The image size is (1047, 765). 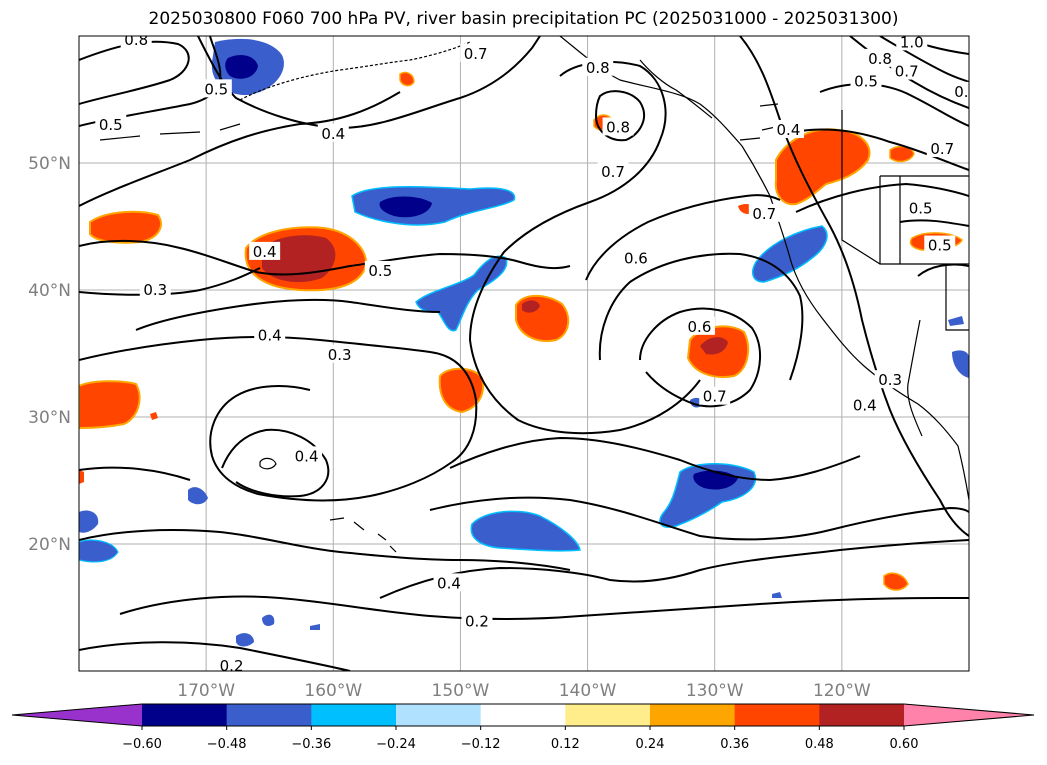 What do you see at coordinates (588, 691) in the screenshot?
I see `longitude-label: 140°W` at bounding box center [588, 691].